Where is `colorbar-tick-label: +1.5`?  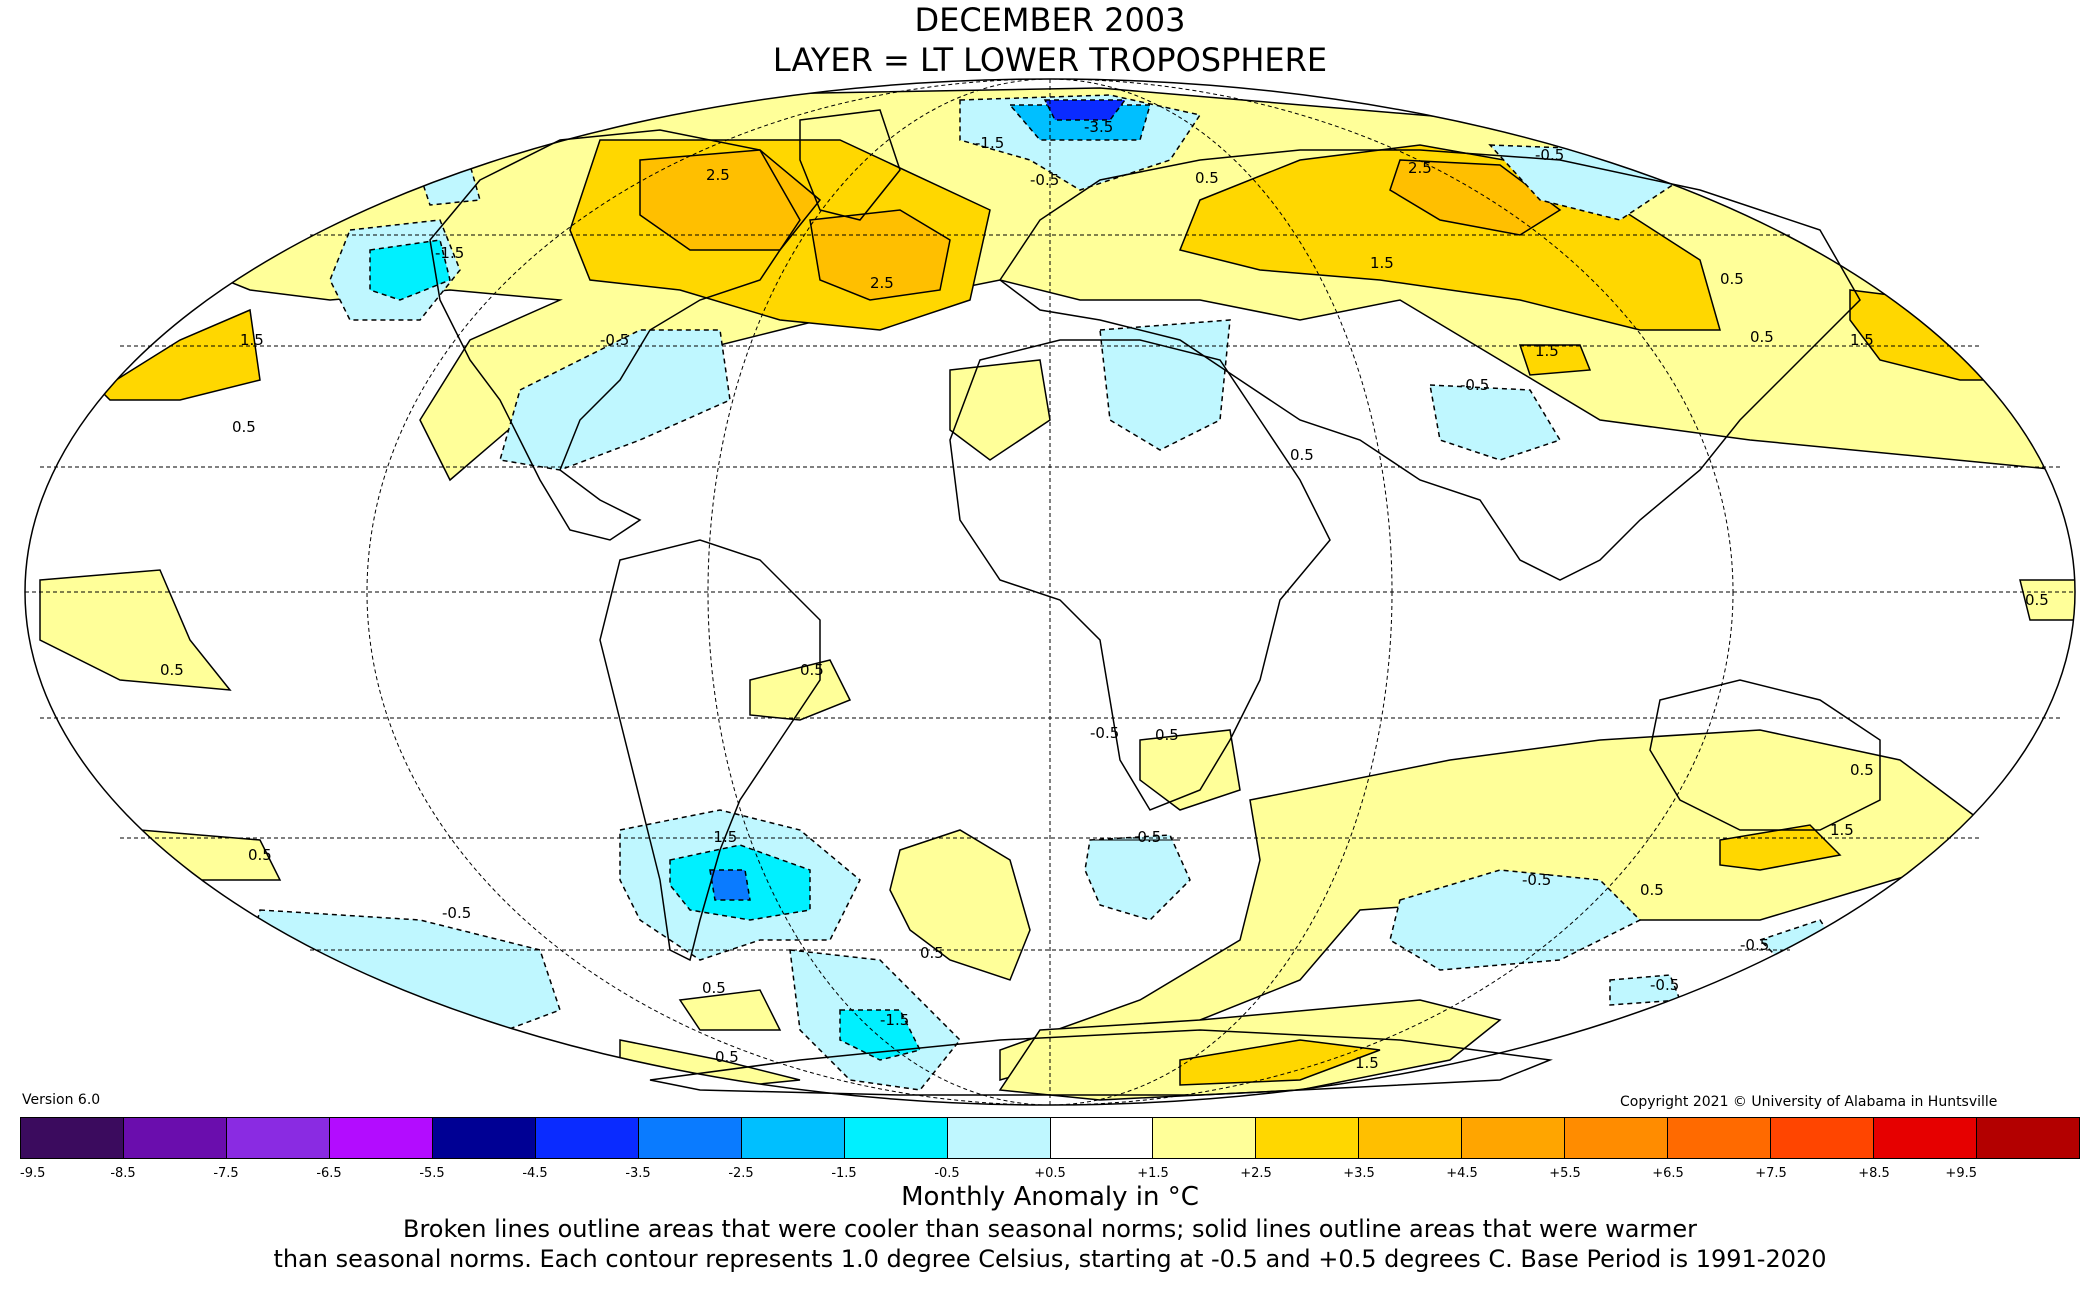
colorbar-tick-label: +1.5 is located at coordinates (1153, 1173).